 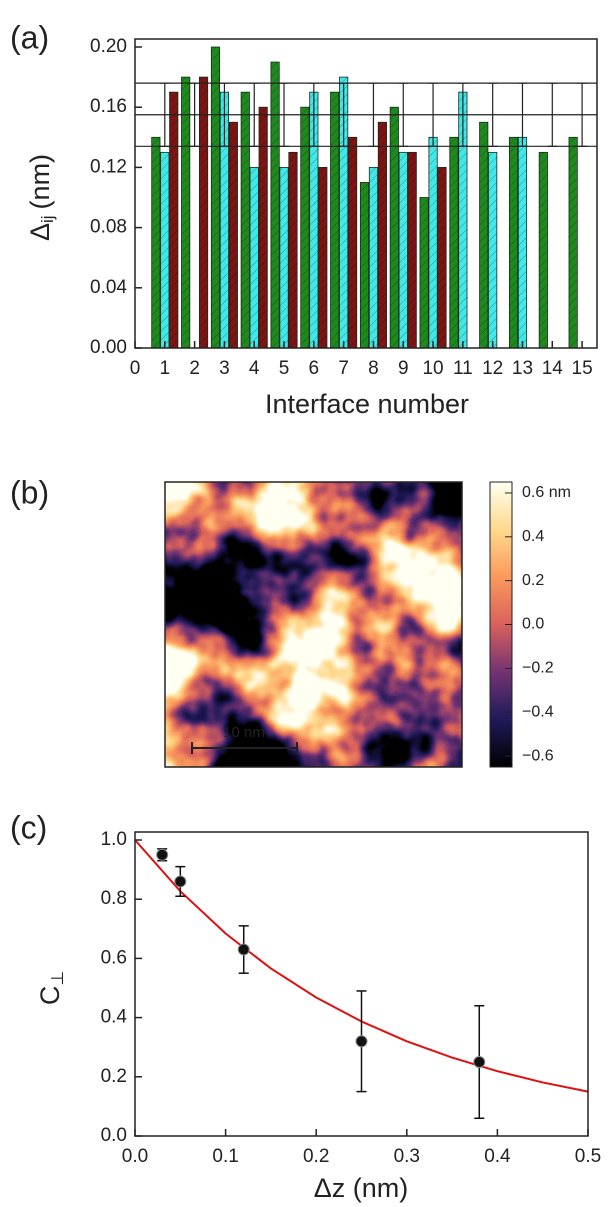 What do you see at coordinates (314, 368) in the screenshot?
I see `x-tick-label: 6` at bounding box center [314, 368].